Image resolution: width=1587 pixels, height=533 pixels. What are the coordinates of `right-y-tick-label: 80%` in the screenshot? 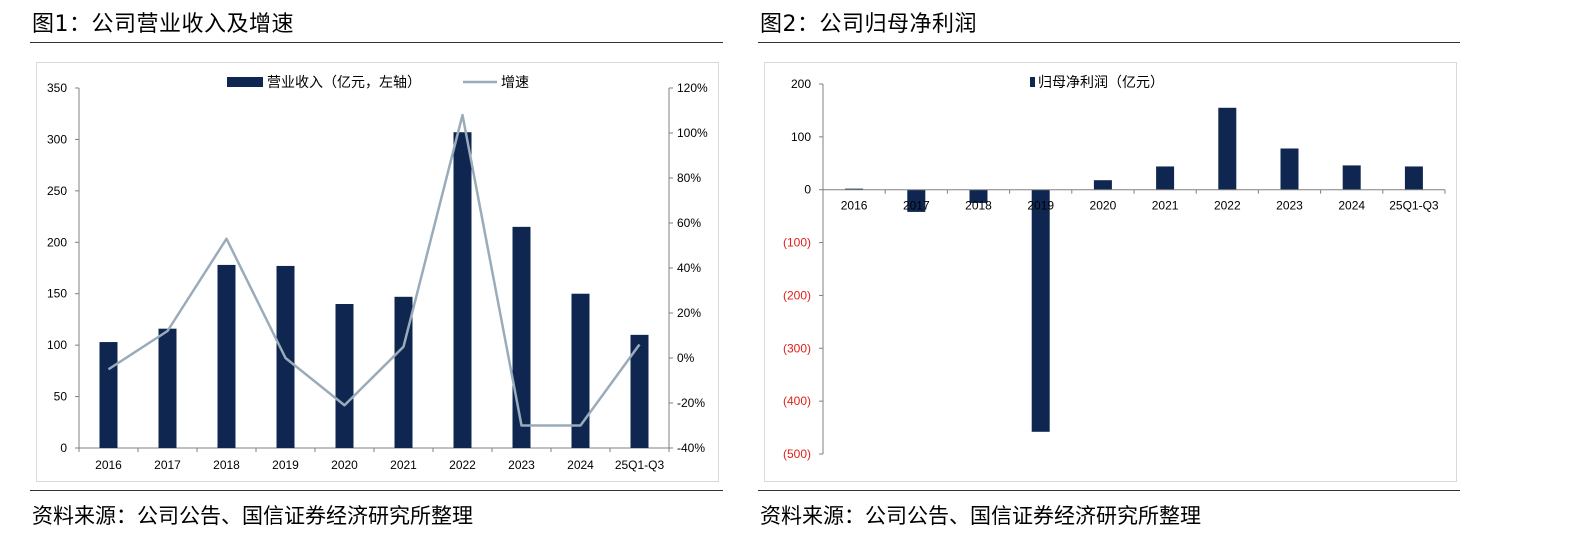 It's located at (689, 178).